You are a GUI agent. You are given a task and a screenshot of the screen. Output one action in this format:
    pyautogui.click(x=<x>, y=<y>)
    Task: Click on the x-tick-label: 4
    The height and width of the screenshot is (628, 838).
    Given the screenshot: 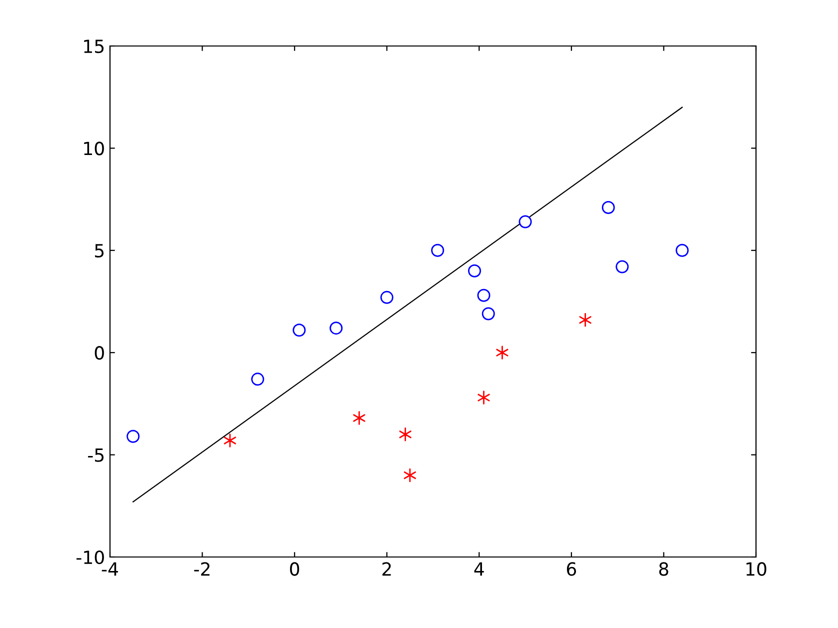 What is the action you would take?
    pyautogui.click(x=479, y=569)
    